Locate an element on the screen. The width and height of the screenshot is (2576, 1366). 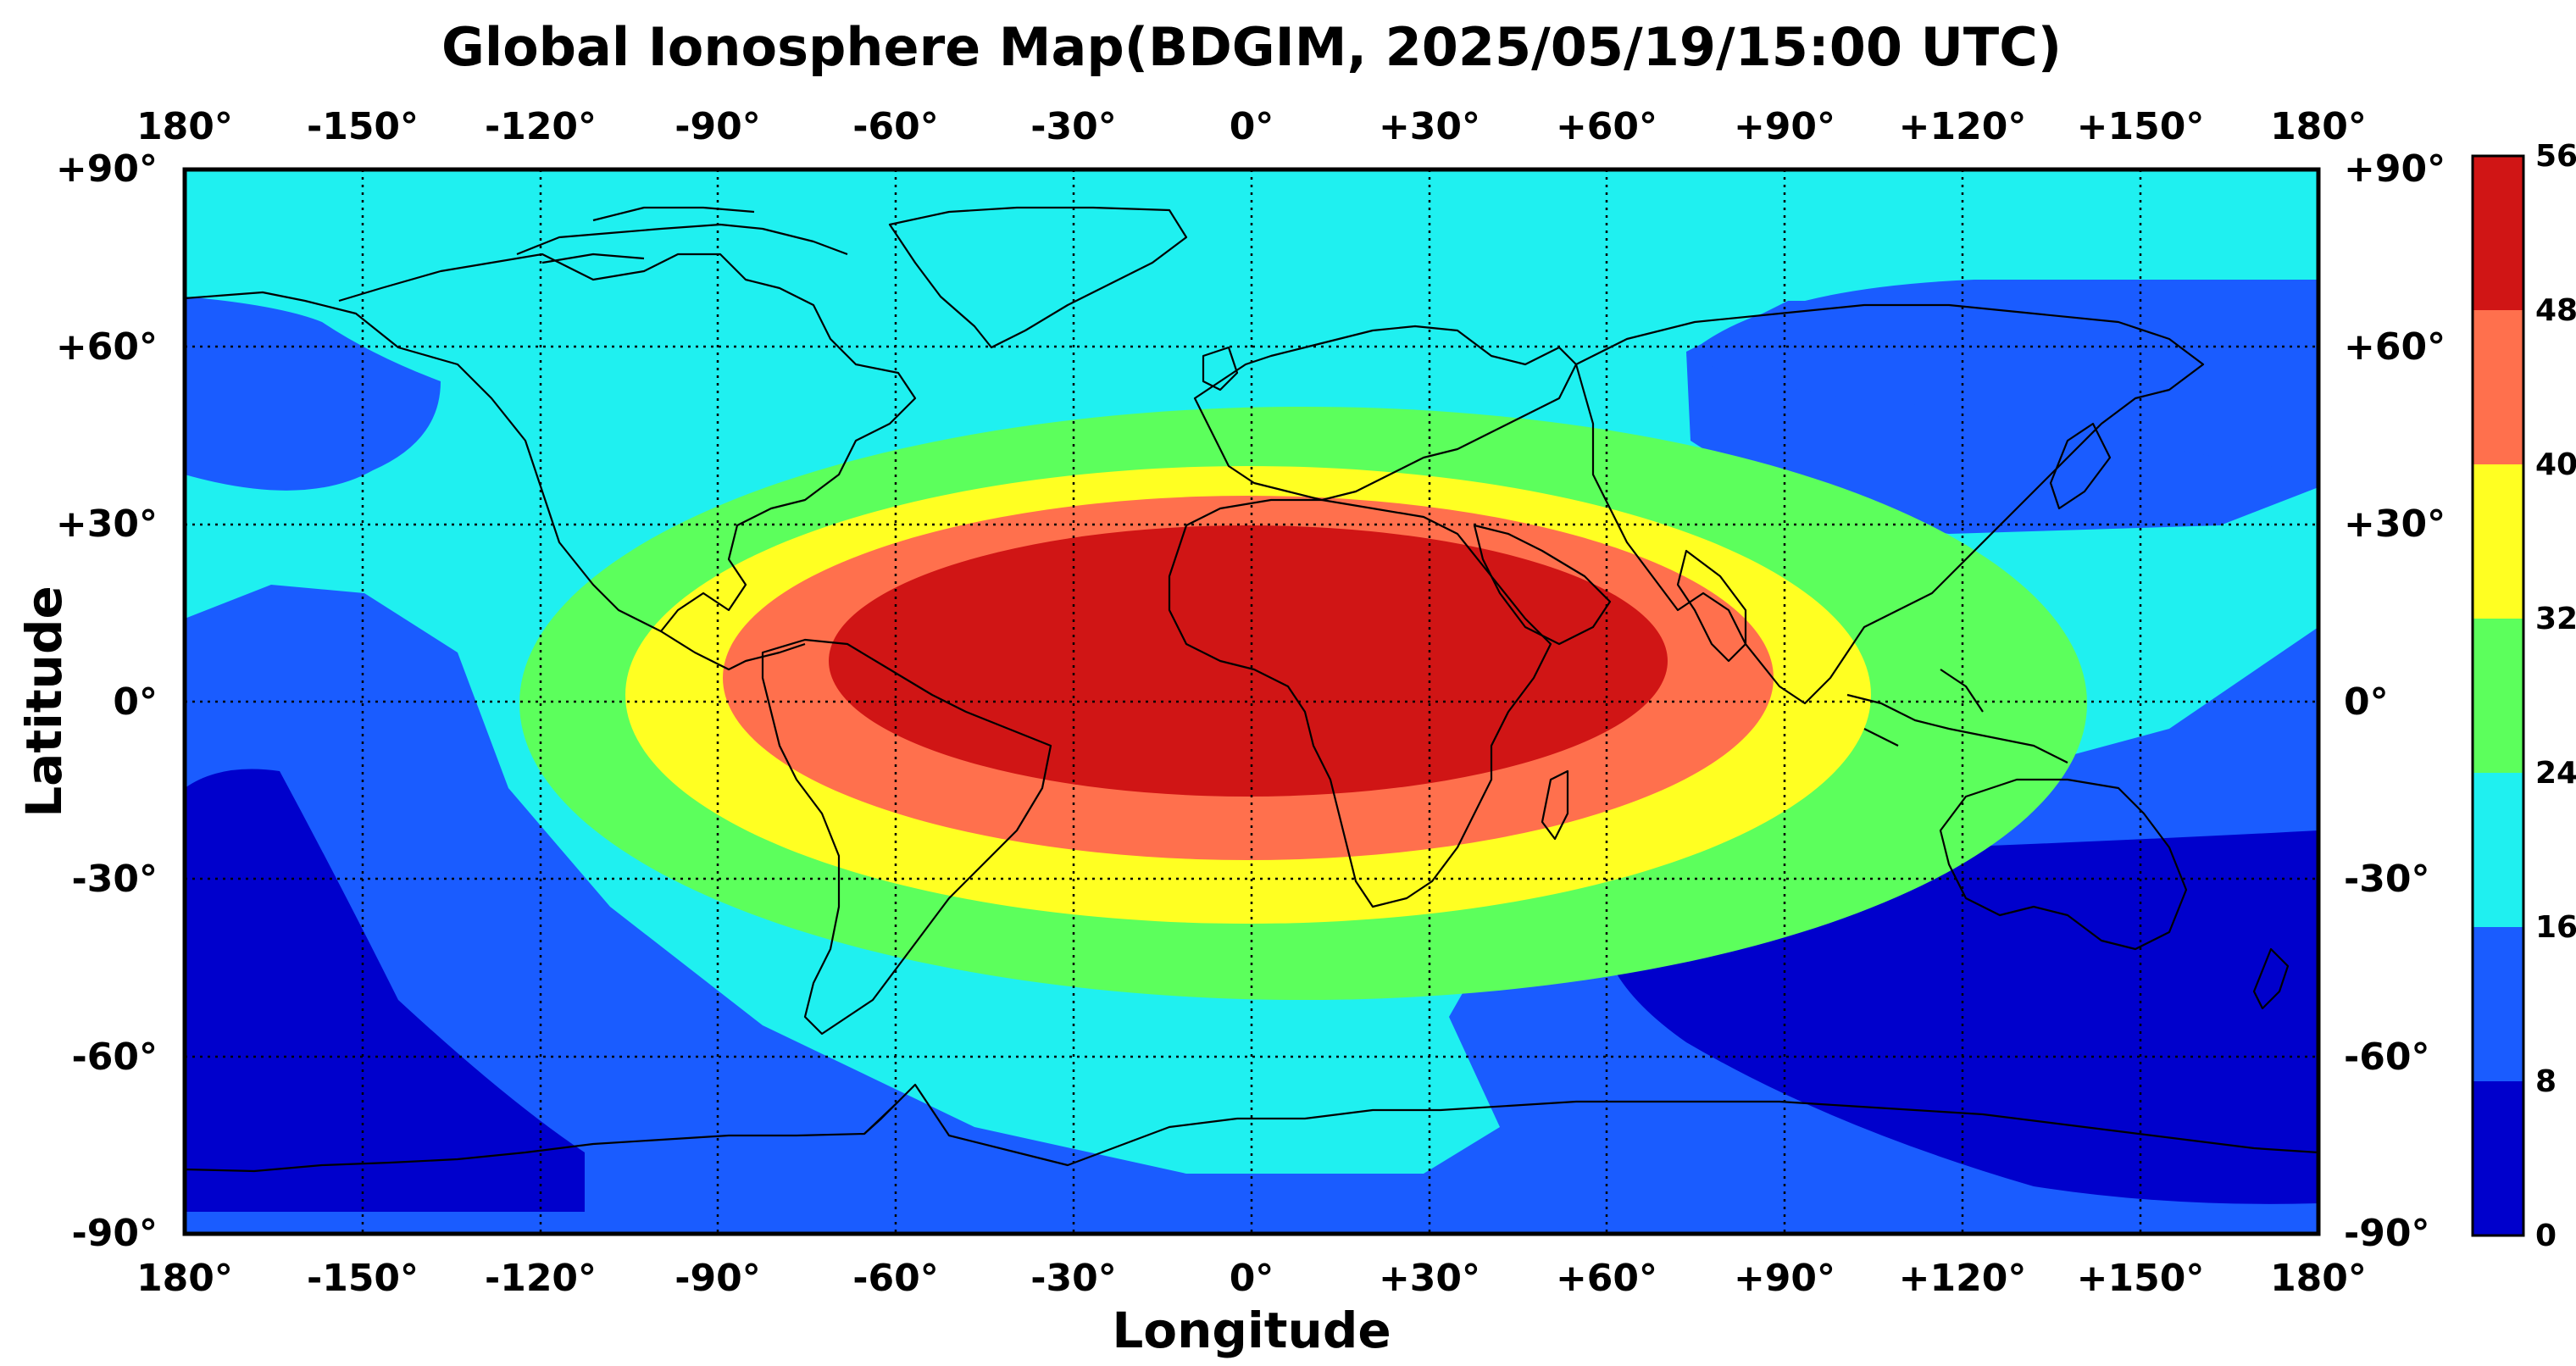
lon-tick-bottom-12: 180° is located at coordinates (2318, 1278).